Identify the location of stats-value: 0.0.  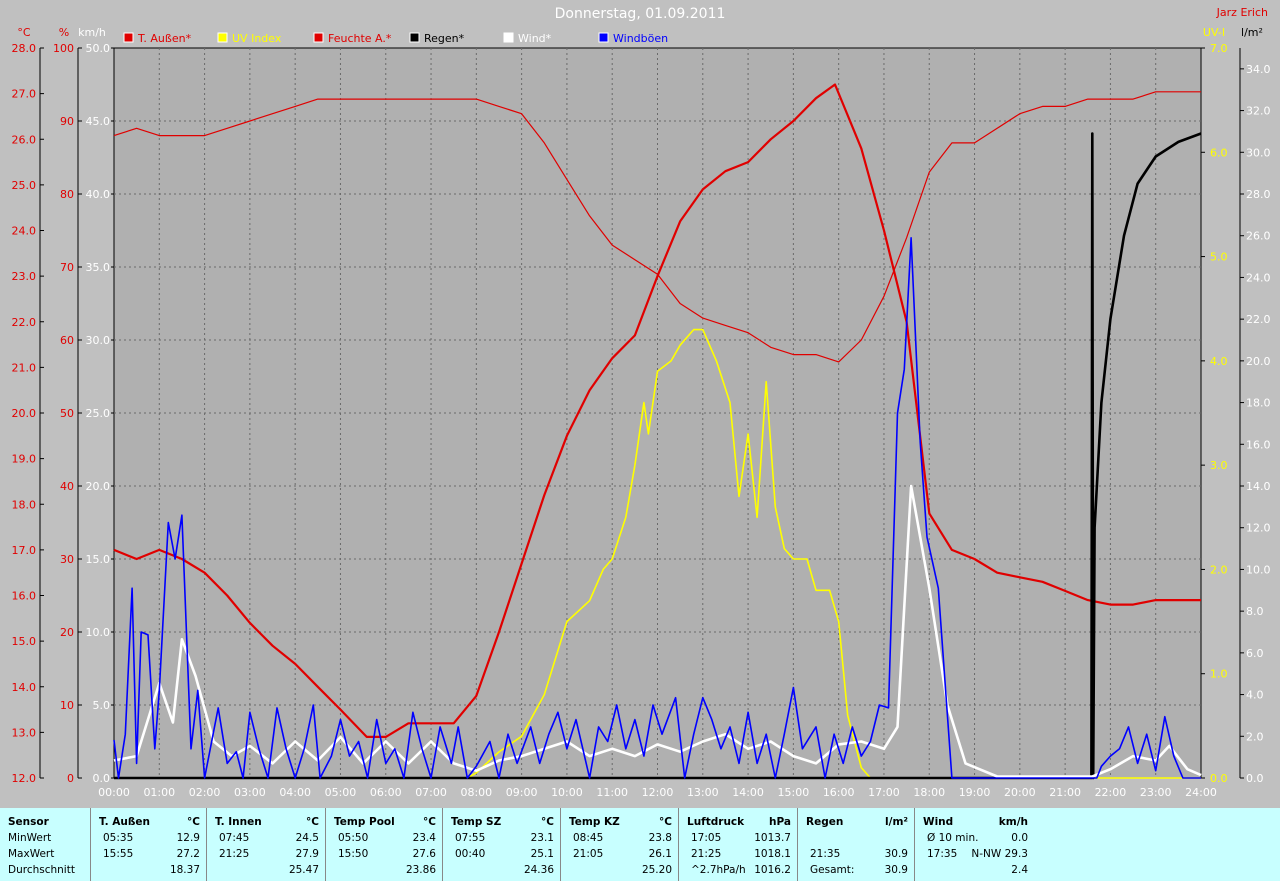
(1019, 838).